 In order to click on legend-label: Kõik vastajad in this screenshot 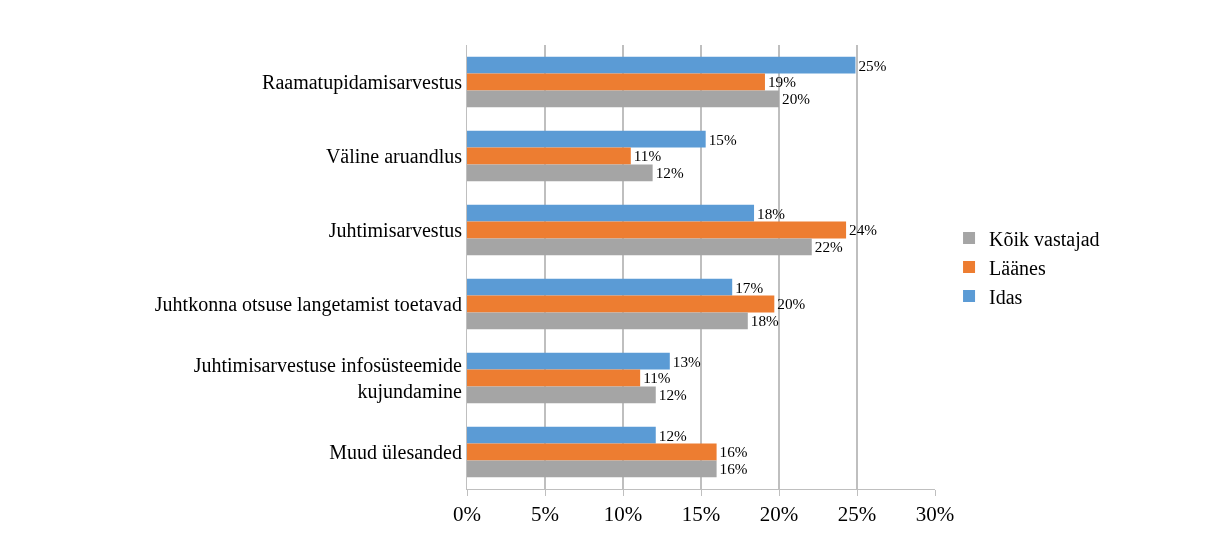, I will do `click(1044, 239)`.